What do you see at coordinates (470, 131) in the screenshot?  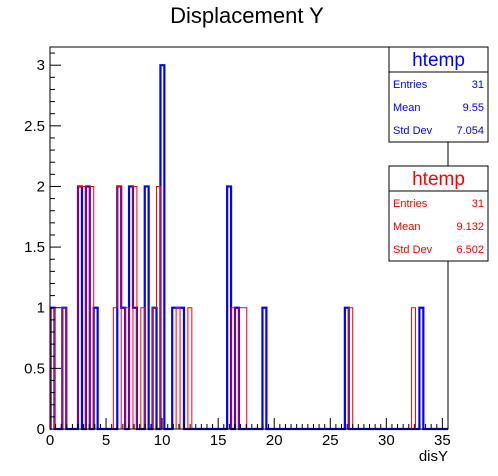 I see `stat-row-value: 7.054` at bounding box center [470, 131].